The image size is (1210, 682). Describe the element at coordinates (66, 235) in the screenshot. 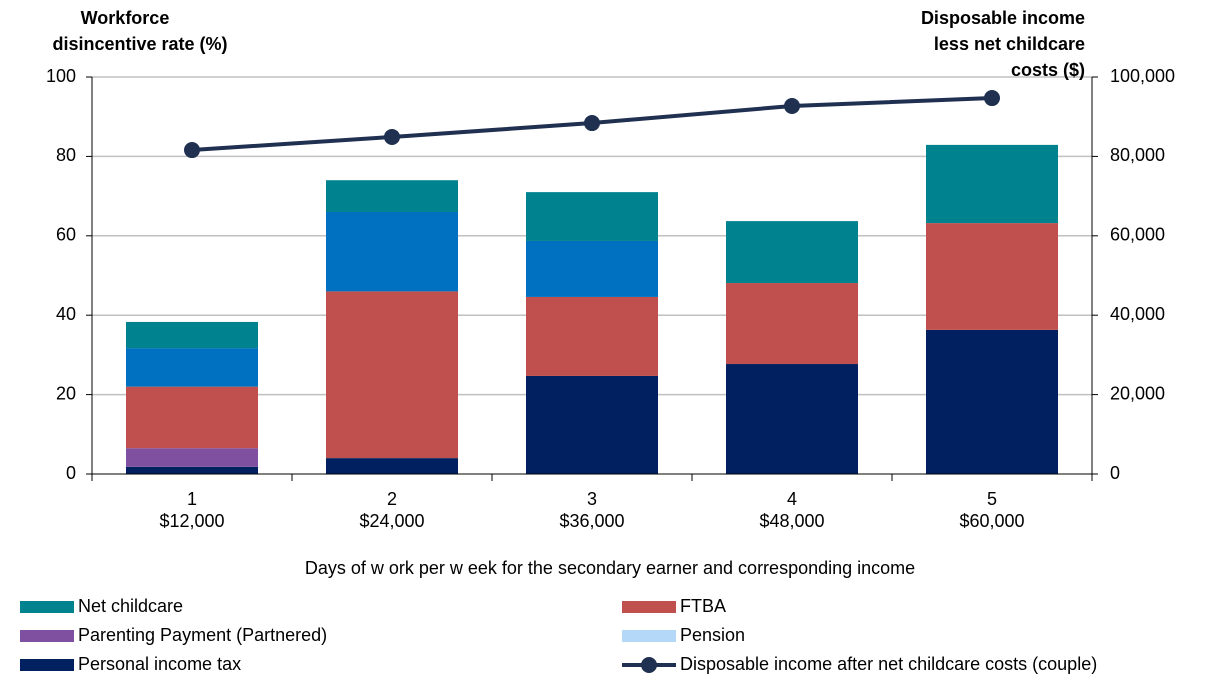

I see `y-tick-label: 60` at that location.